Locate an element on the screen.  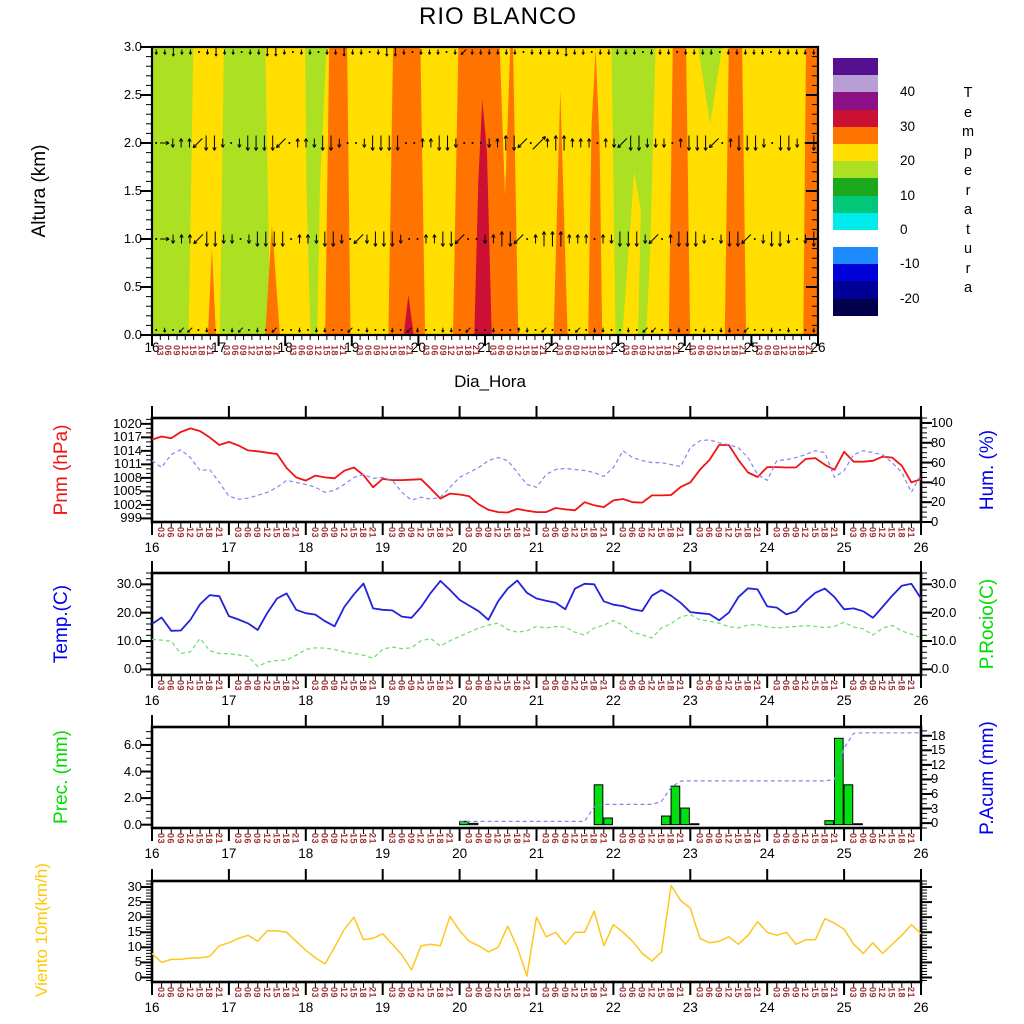
colorbar-swatch is located at coordinates (855, 238).